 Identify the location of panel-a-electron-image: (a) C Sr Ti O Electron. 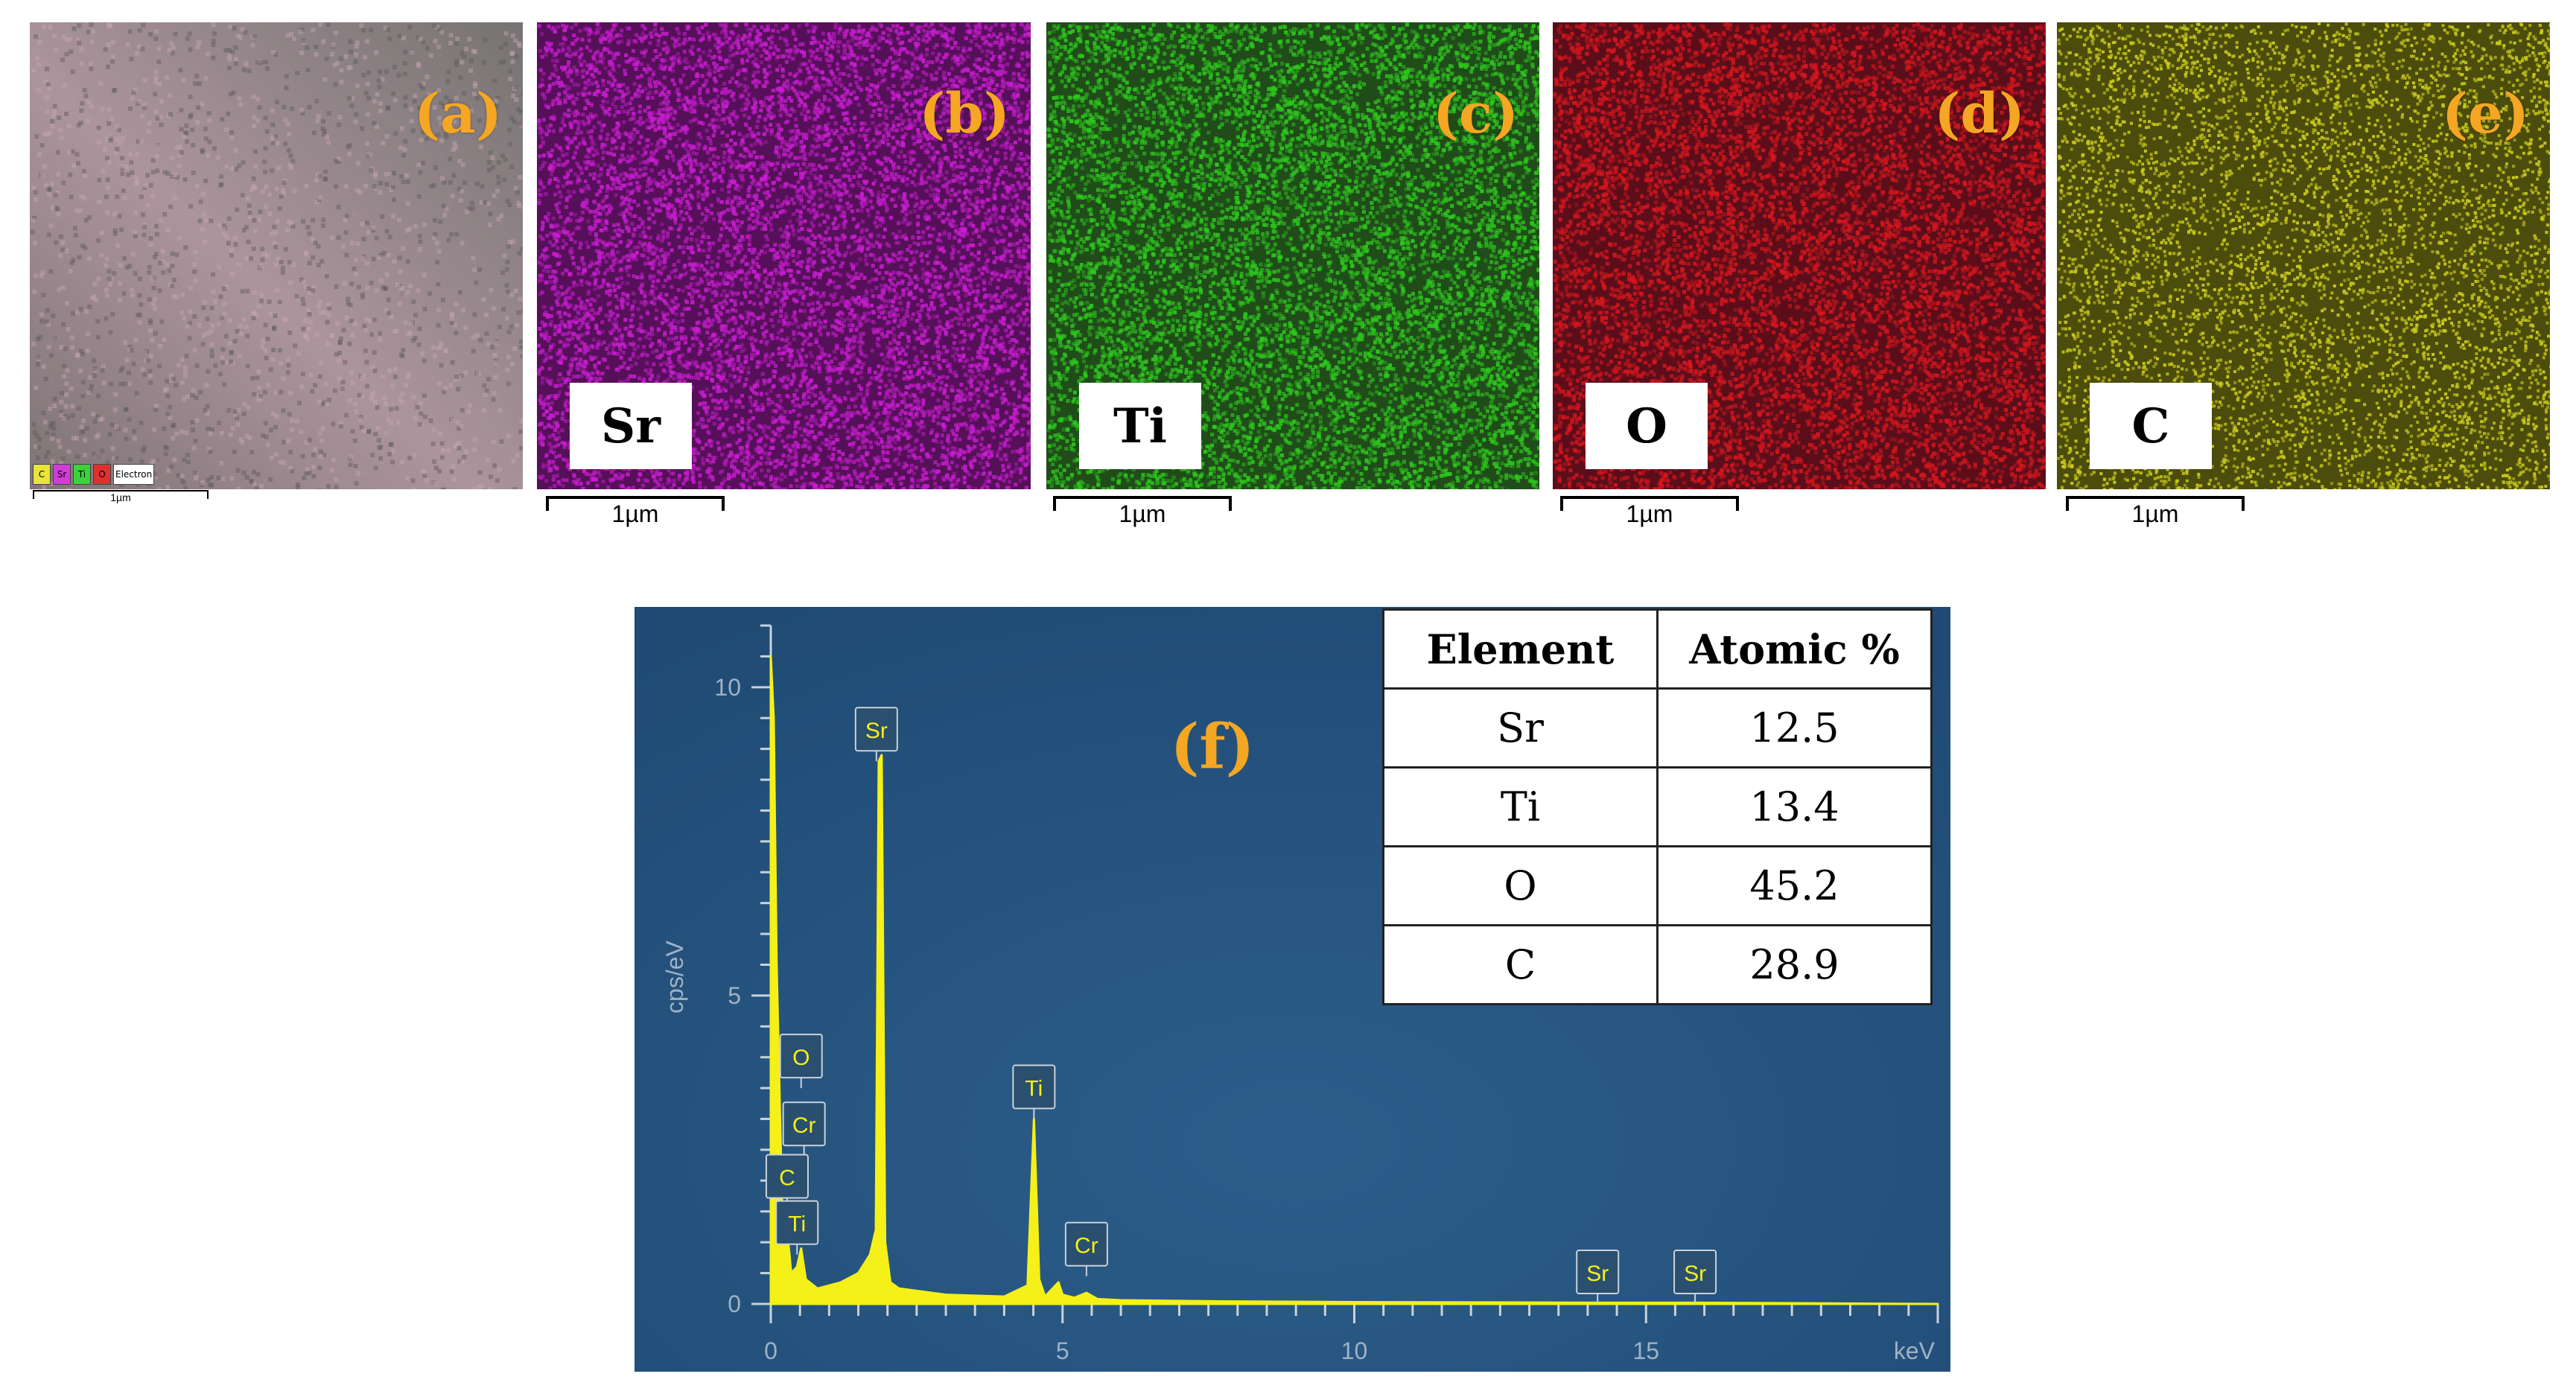
(276, 255).